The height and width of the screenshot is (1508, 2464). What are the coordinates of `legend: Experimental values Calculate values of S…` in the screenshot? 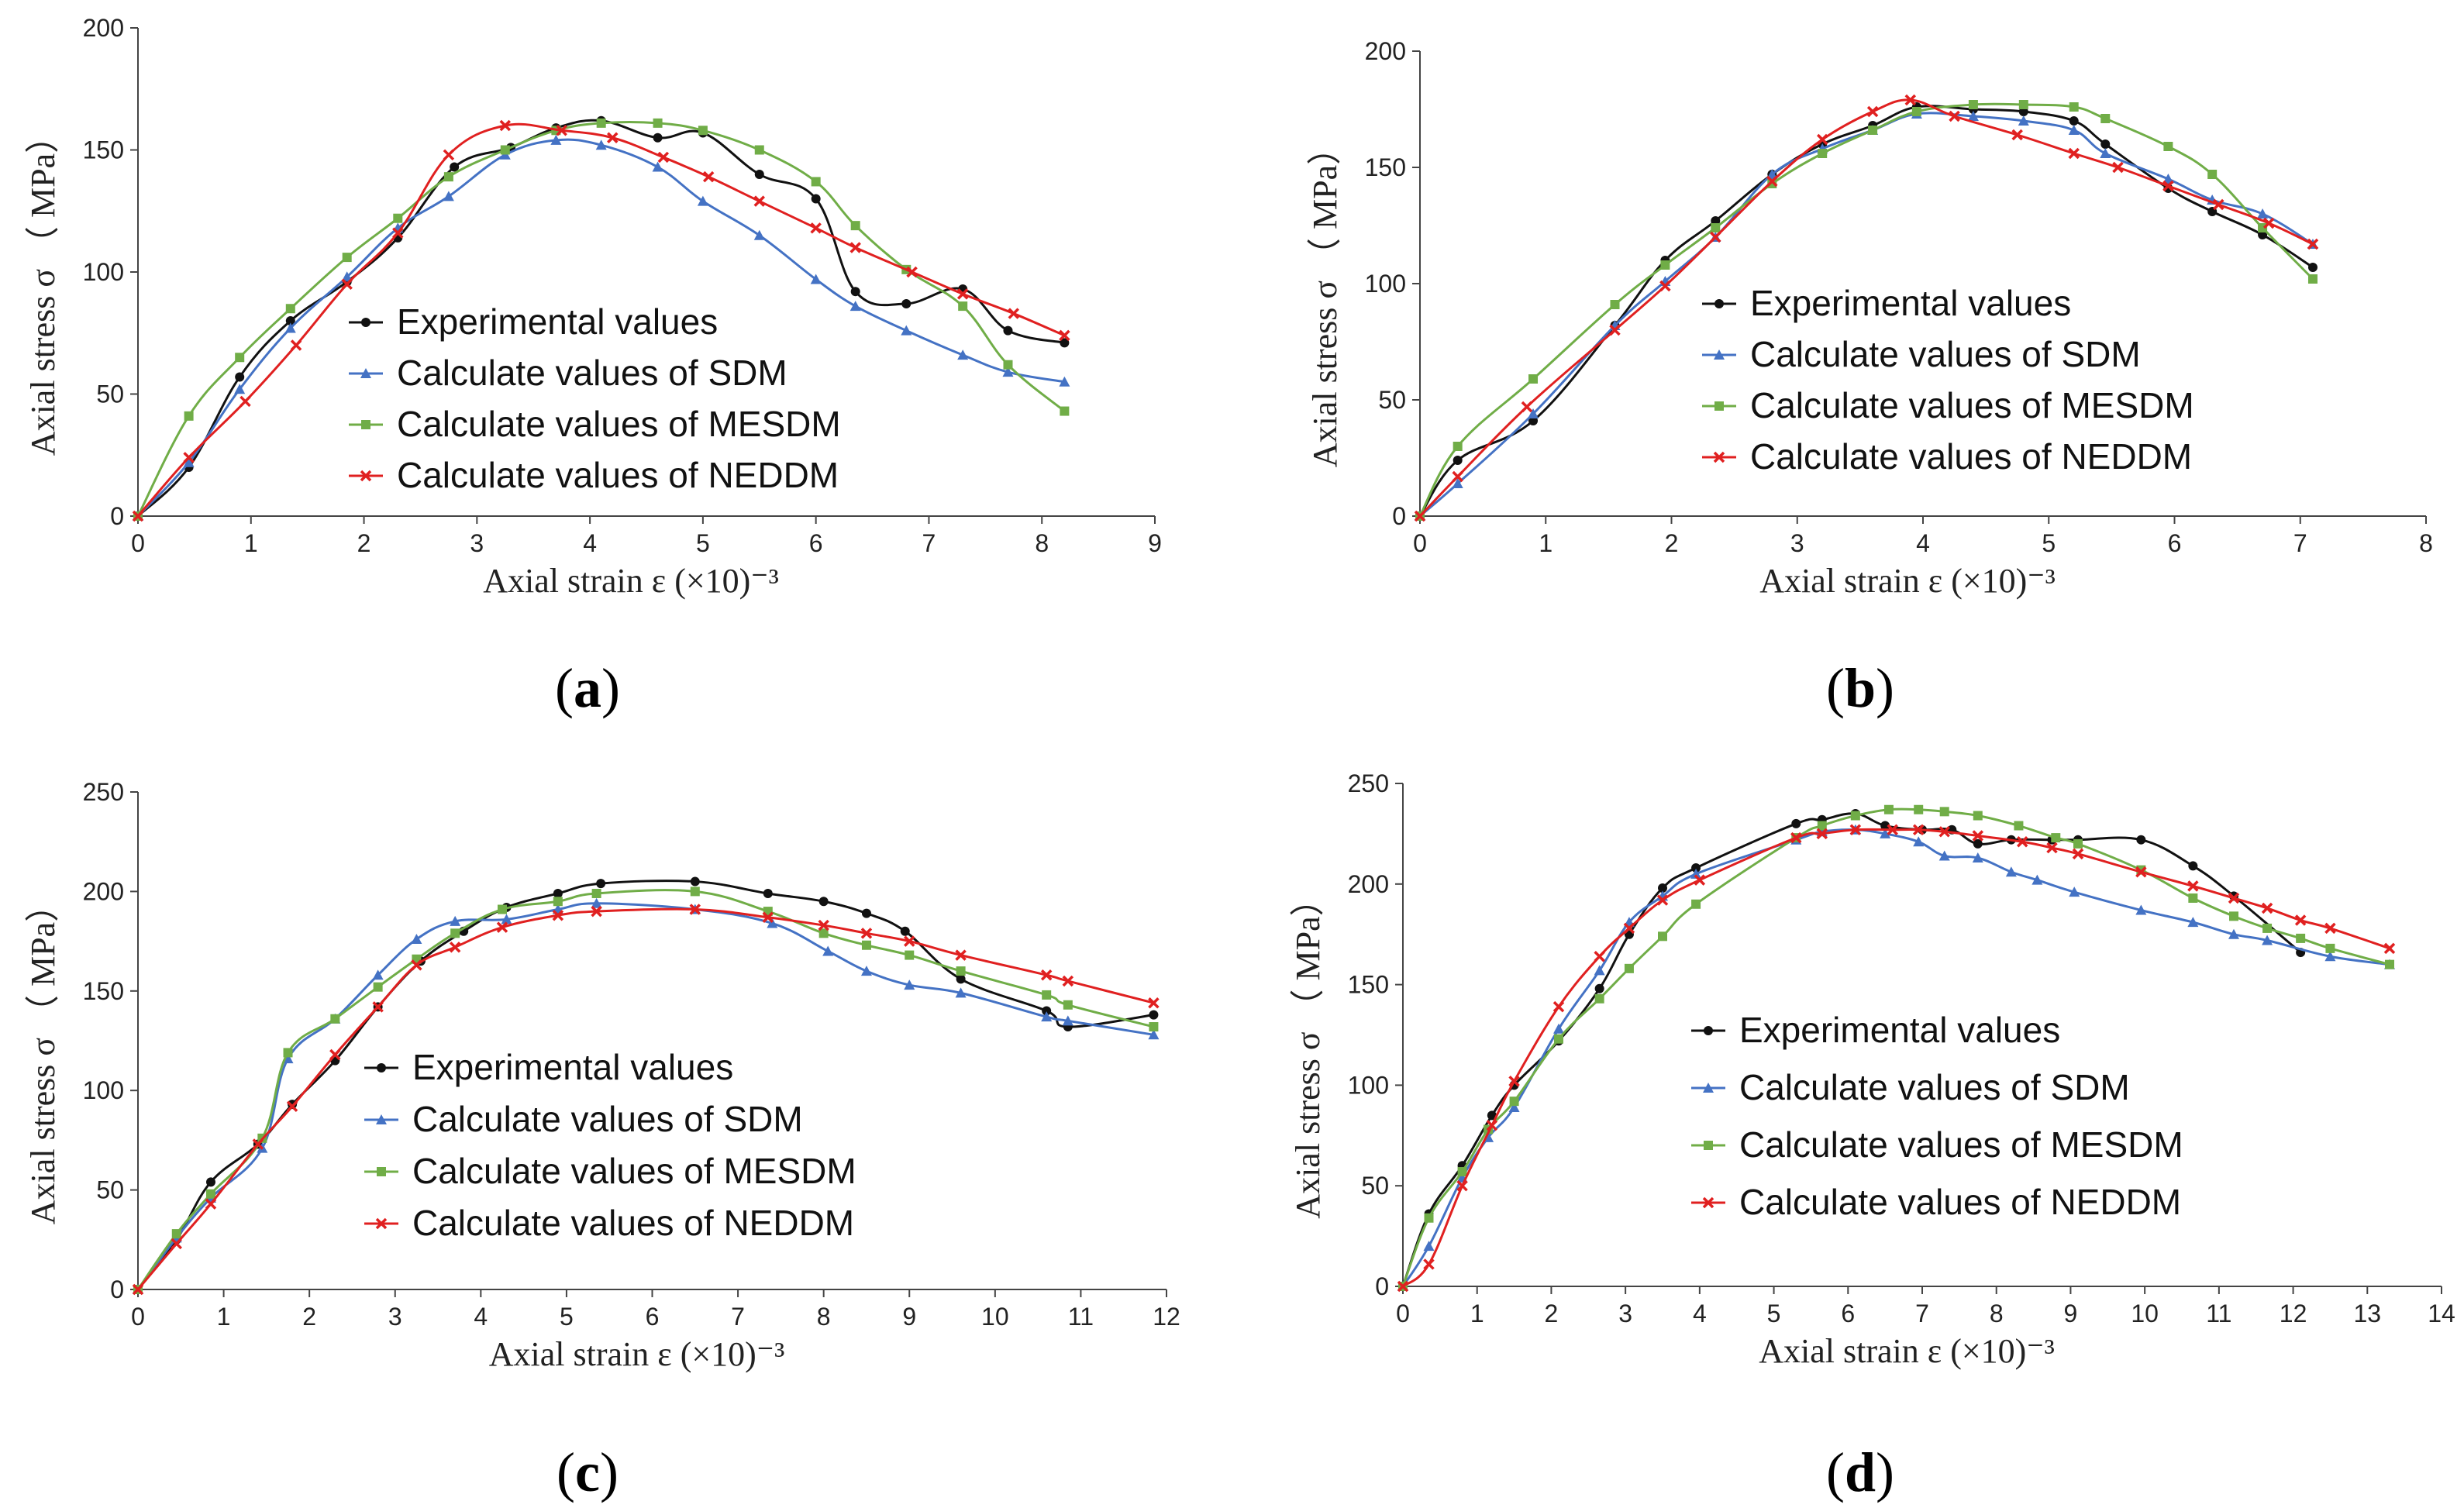 It's located at (595, 398).